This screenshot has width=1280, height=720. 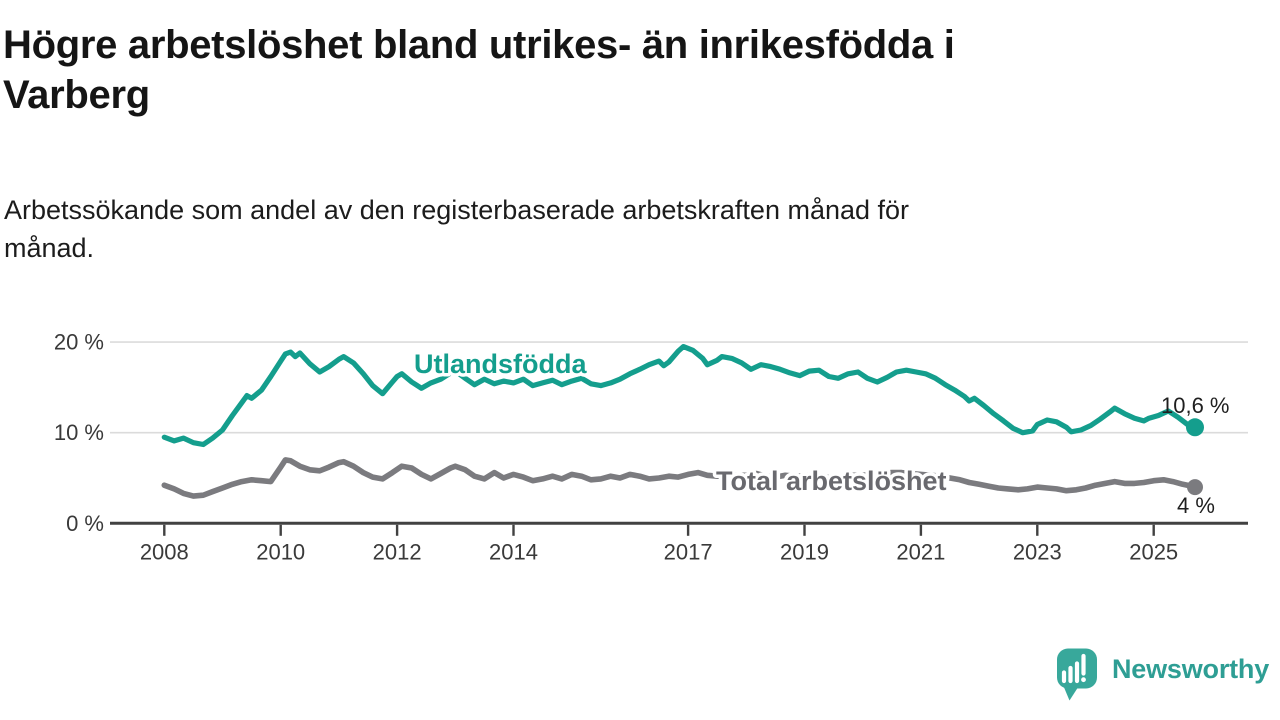 What do you see at coordinates (1153, 551) in the screenshot?
I see `x-tick-label: 2025` at bounding box center [1153, 551].